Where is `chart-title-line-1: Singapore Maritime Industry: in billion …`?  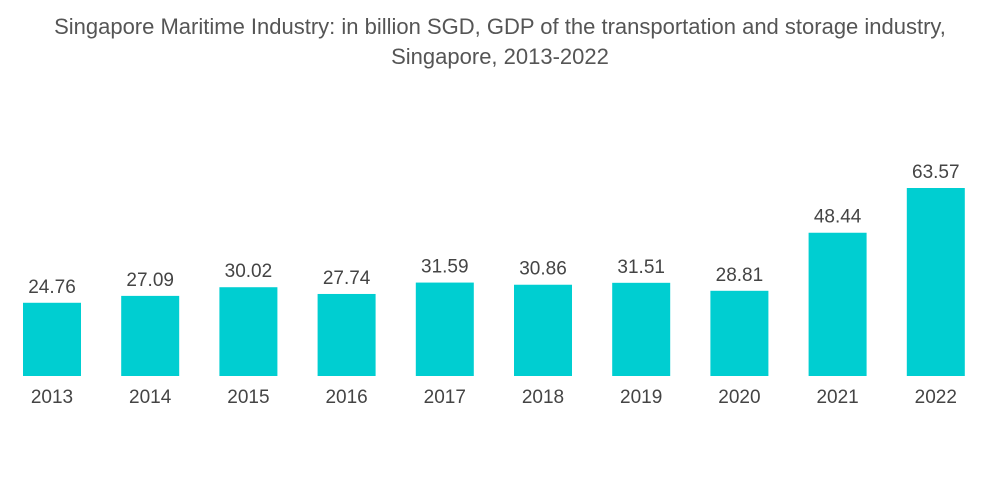 chart-title-line-1: Singapore Maritime Industry: in billion … is located at coordinates (500, 26).